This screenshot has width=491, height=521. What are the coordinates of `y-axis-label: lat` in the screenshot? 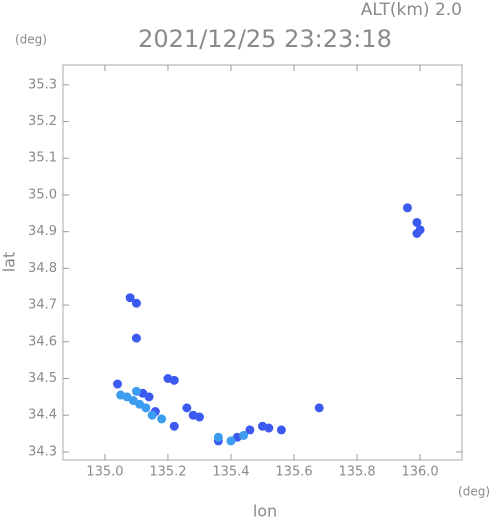 It's located at (9, 262).